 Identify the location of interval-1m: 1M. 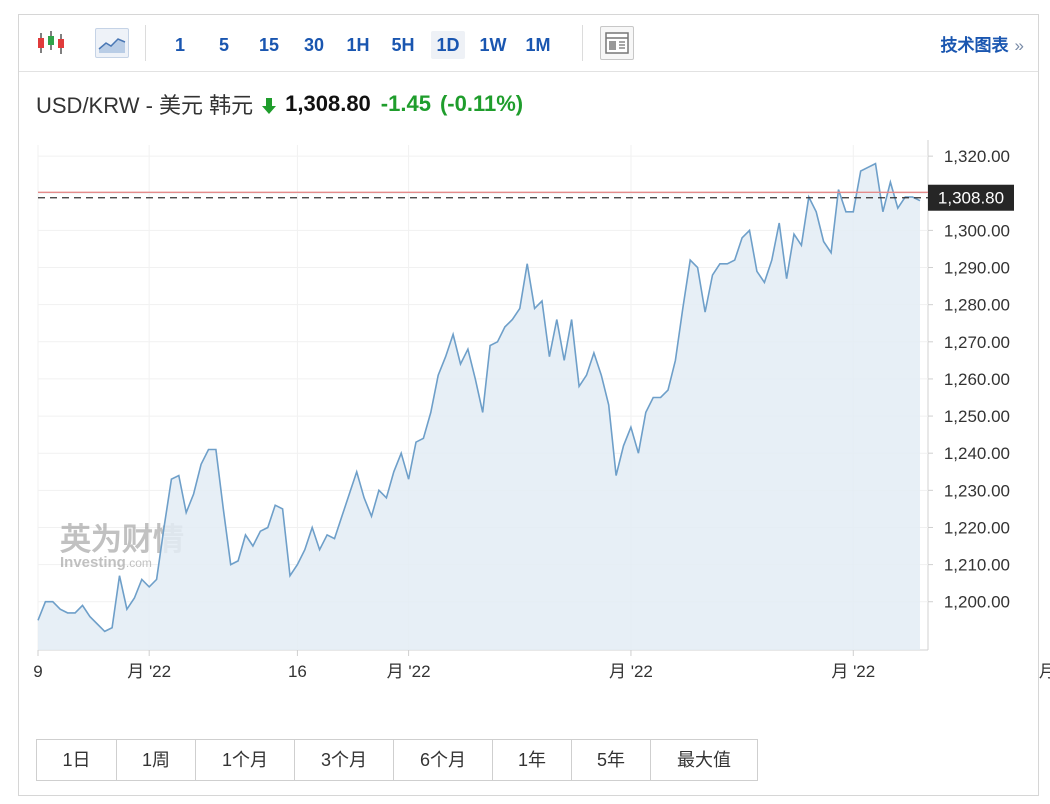
(538, 45).